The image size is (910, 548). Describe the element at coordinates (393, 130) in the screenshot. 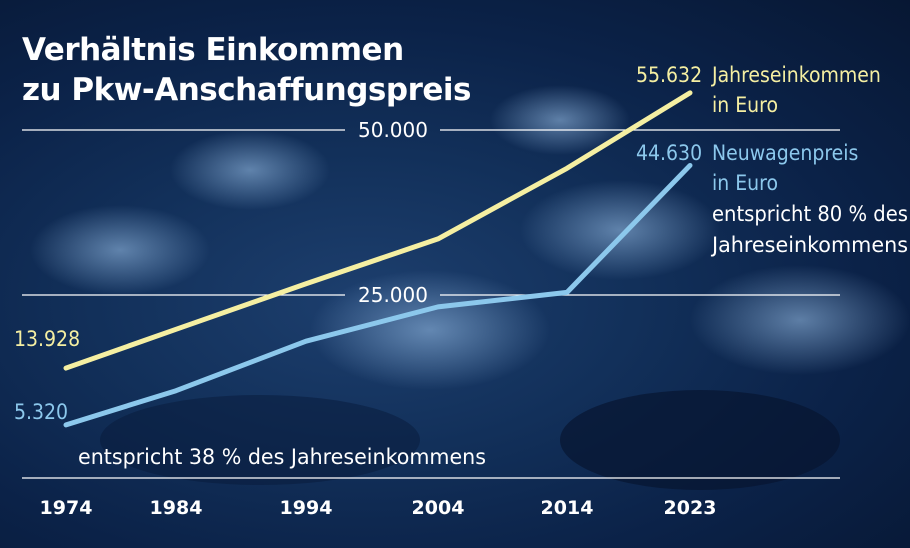

I see `y-tick-label-1: 50.000` at that location.